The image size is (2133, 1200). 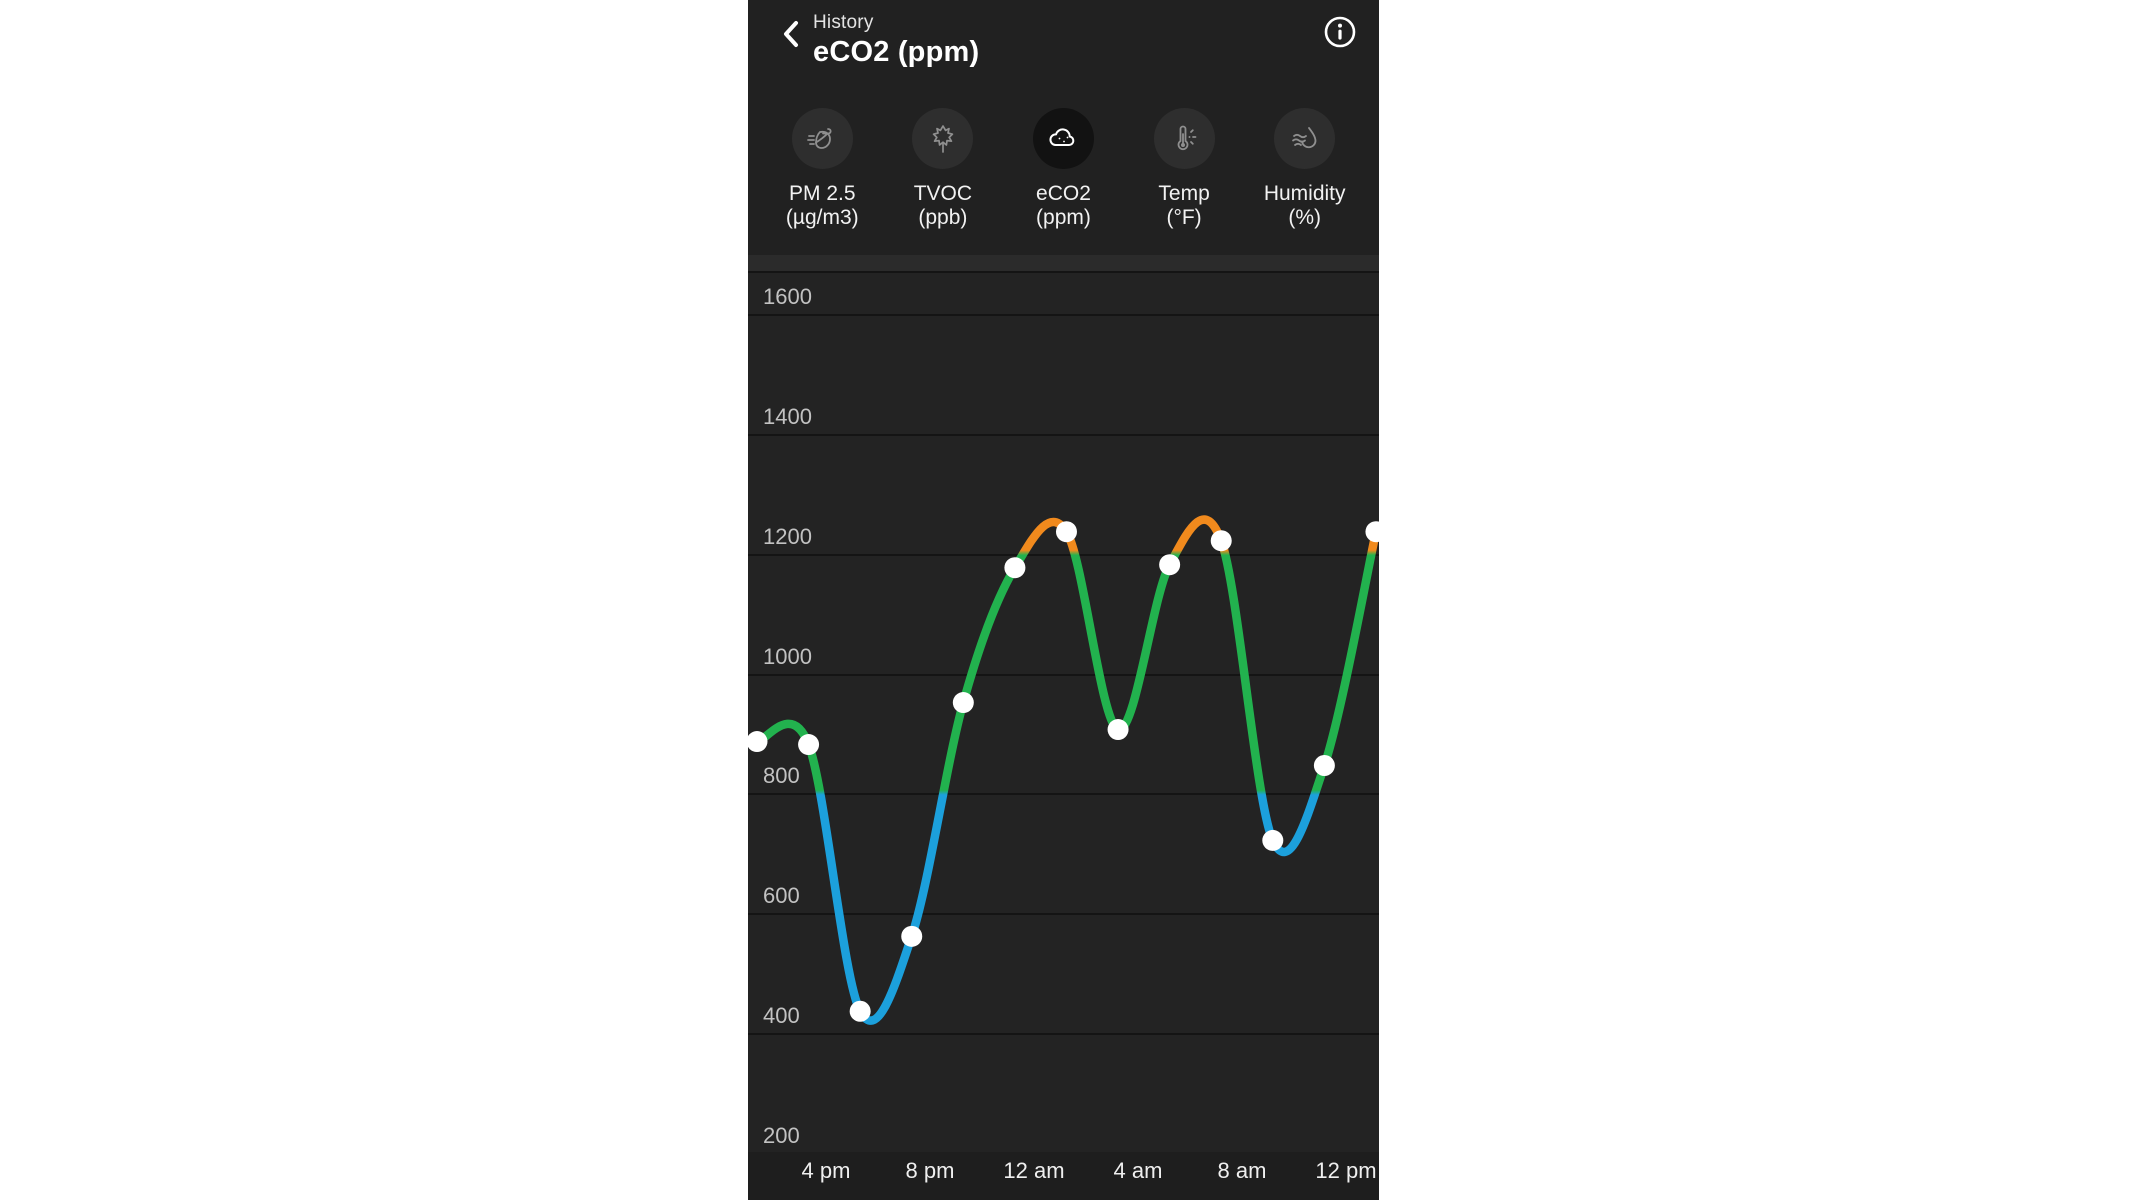 What do you see at coordinates (1184, 205) in the screenshot?
I see `sensor-label: Temp (°F)` at bounding box center [1184, 205].